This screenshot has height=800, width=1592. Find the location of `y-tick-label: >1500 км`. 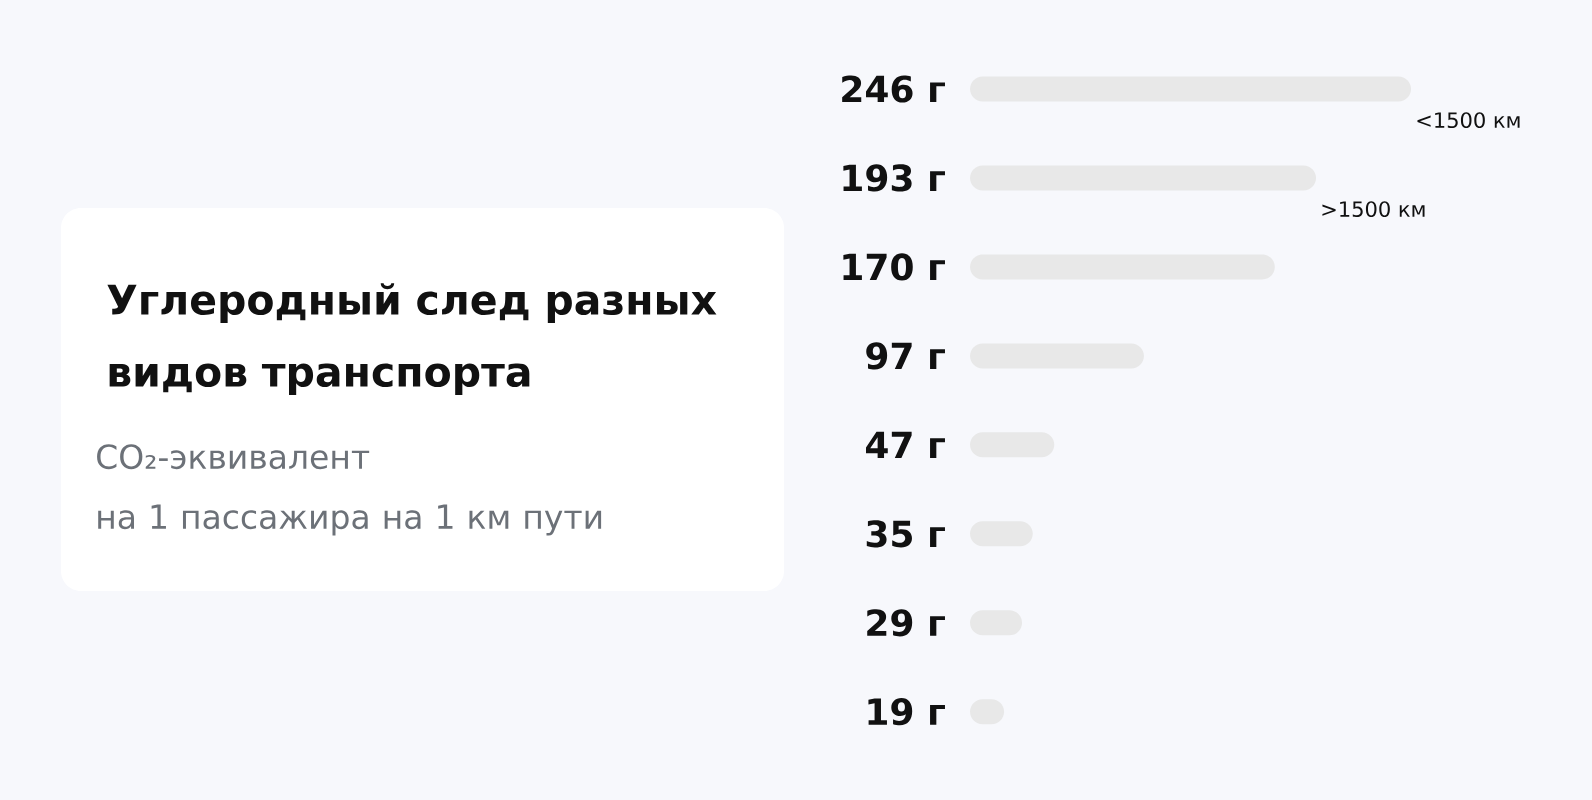

y-tick-label: >1500 км is located at coordinates (1373, 209).